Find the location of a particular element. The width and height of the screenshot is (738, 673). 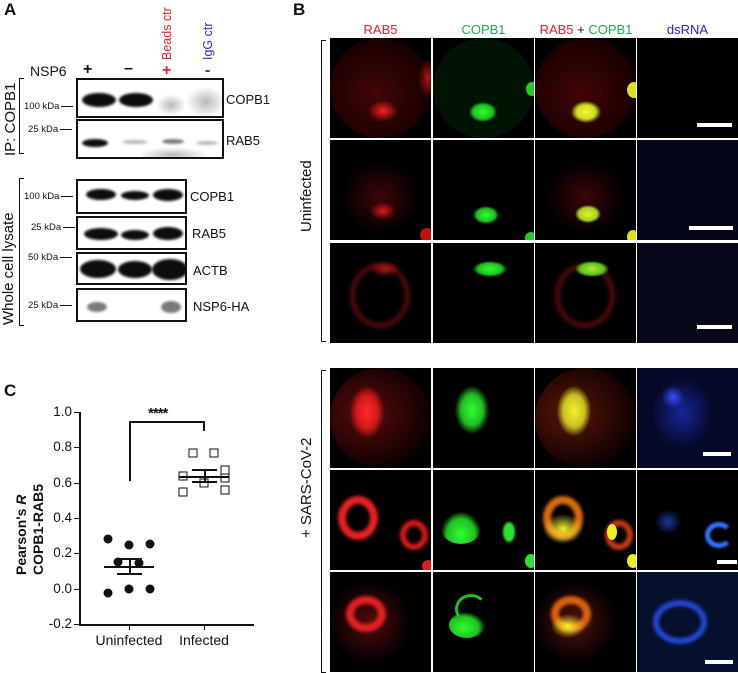

merge-label-copb1: COPB1 is located at coordinates (610, 29).